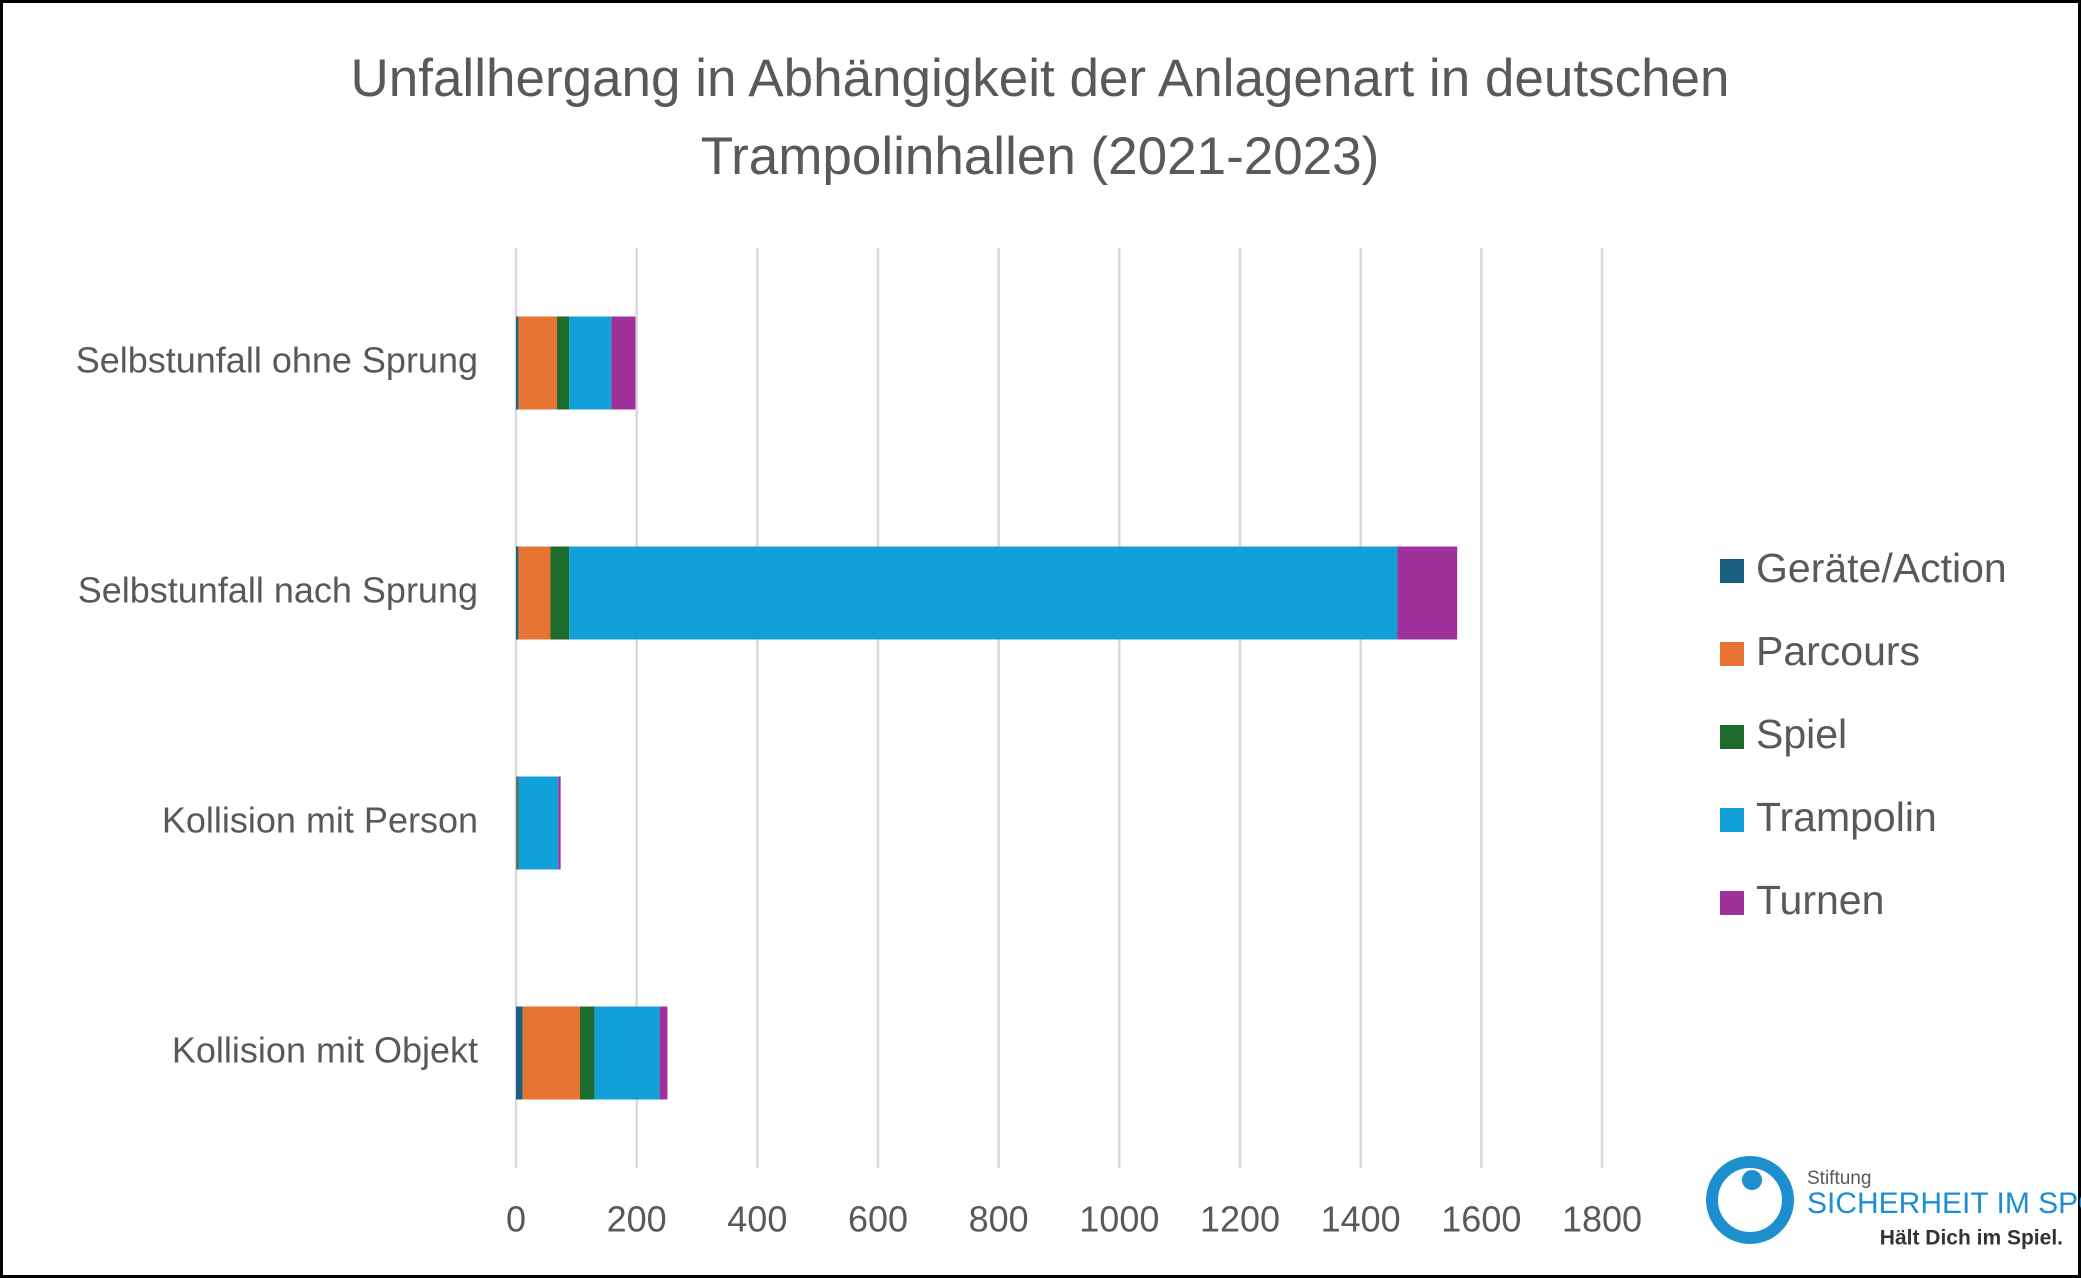 This screenshot has width=2081, height=1278. I want to click on x-tick-label: 0, so click(516, 1219).